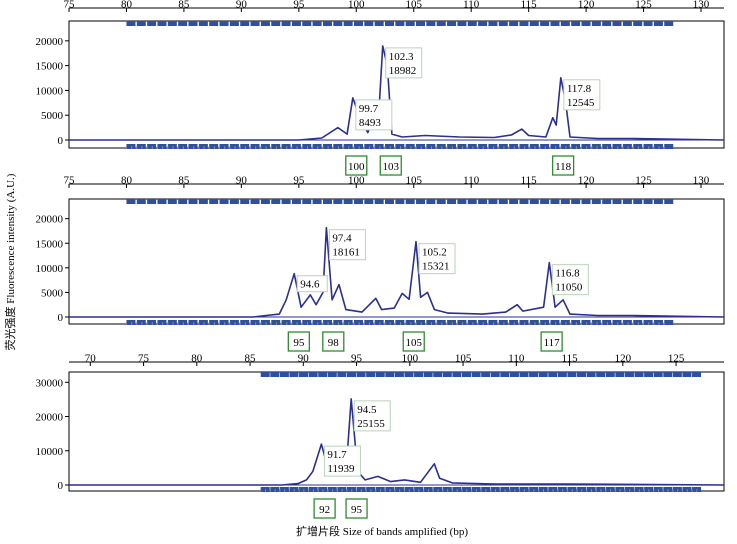  What do you see at coordinates (570, 359) in the screenshot?
I see `x-tick-label: 115` at bounding box center [570, 359].